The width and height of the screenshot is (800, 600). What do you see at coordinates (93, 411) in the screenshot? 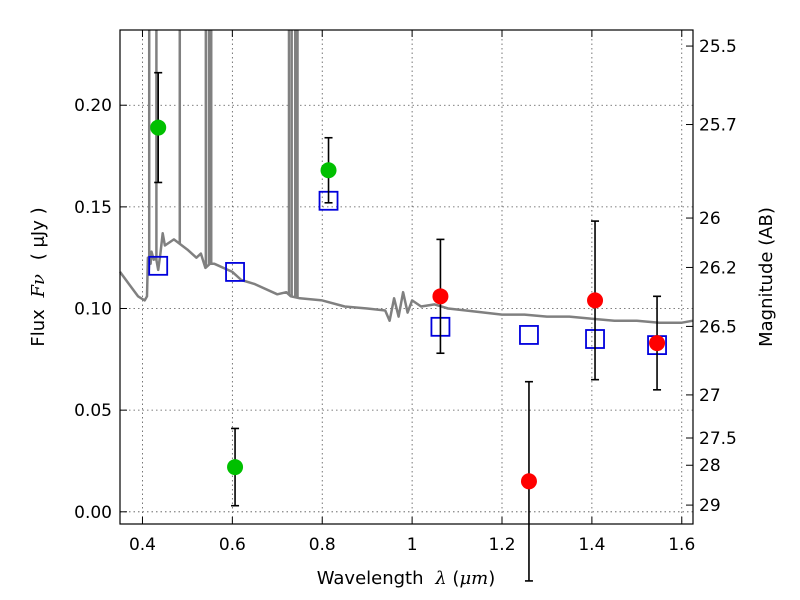
I see `y-tick-label: 0.05` at bounding box center [93, 411].